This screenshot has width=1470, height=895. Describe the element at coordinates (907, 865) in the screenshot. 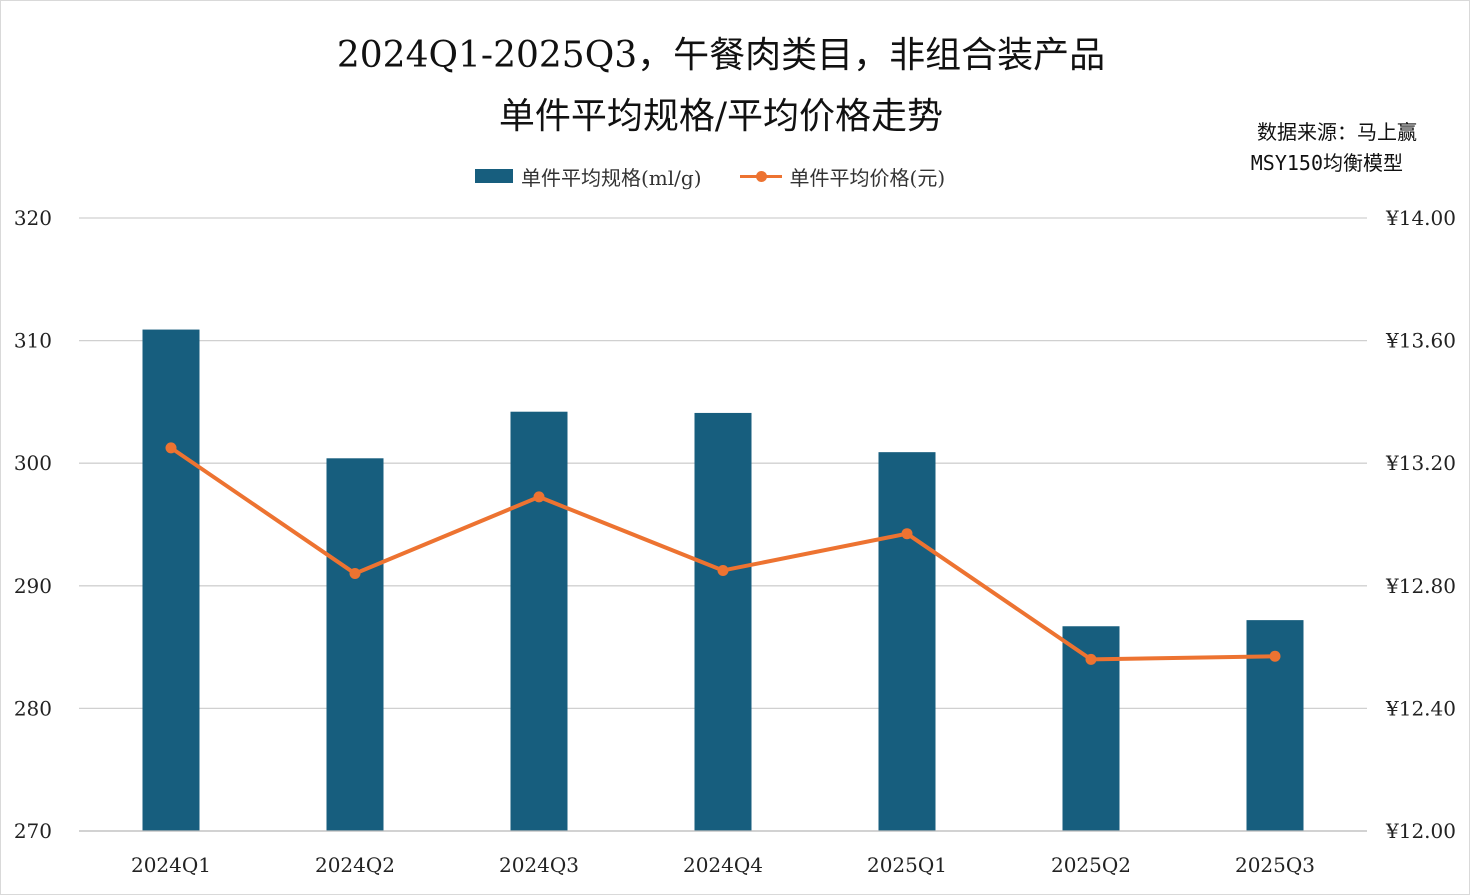

I see `x-tick-label: 2025Q1` at that location.